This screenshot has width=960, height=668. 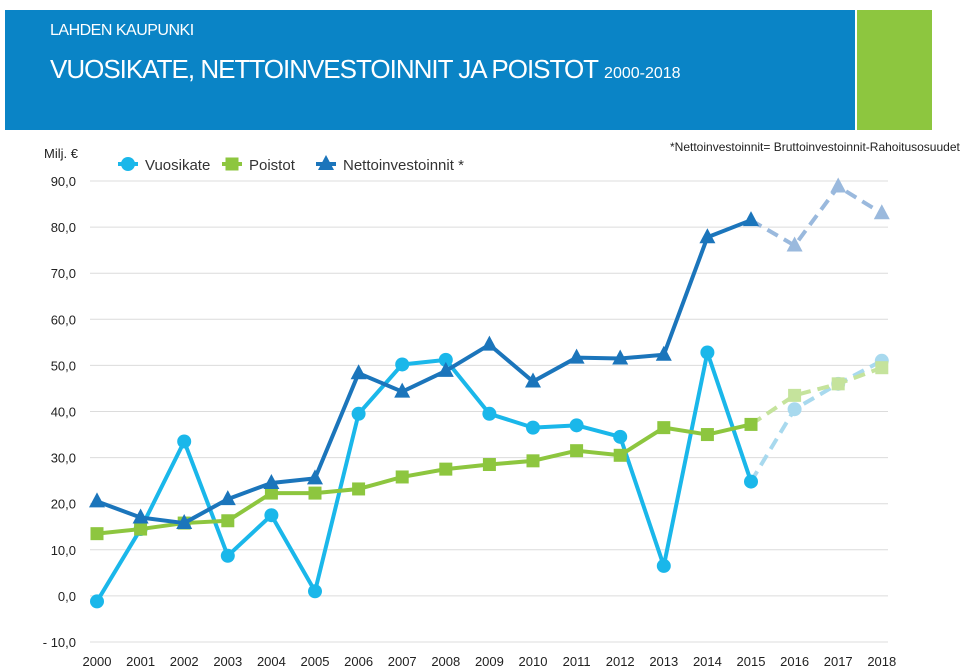 I want to click on x-tick-label: 2009, so click(x=489, y=661).